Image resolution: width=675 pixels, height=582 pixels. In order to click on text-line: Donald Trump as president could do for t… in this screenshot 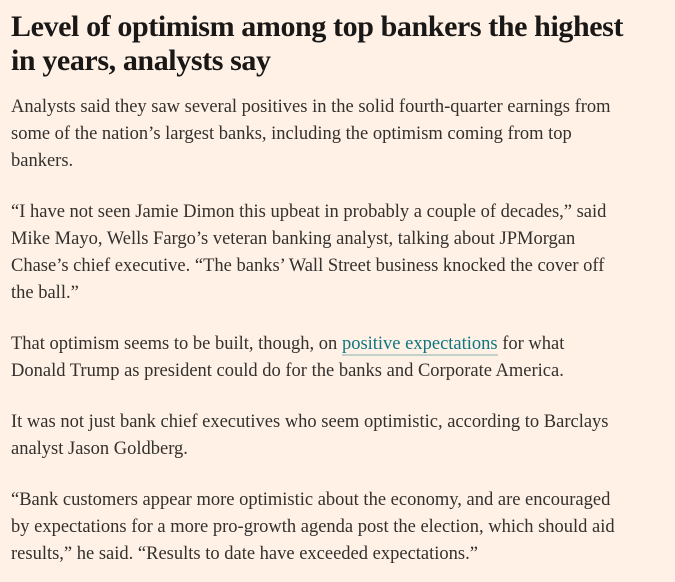, I will do `click(287, 371)`.